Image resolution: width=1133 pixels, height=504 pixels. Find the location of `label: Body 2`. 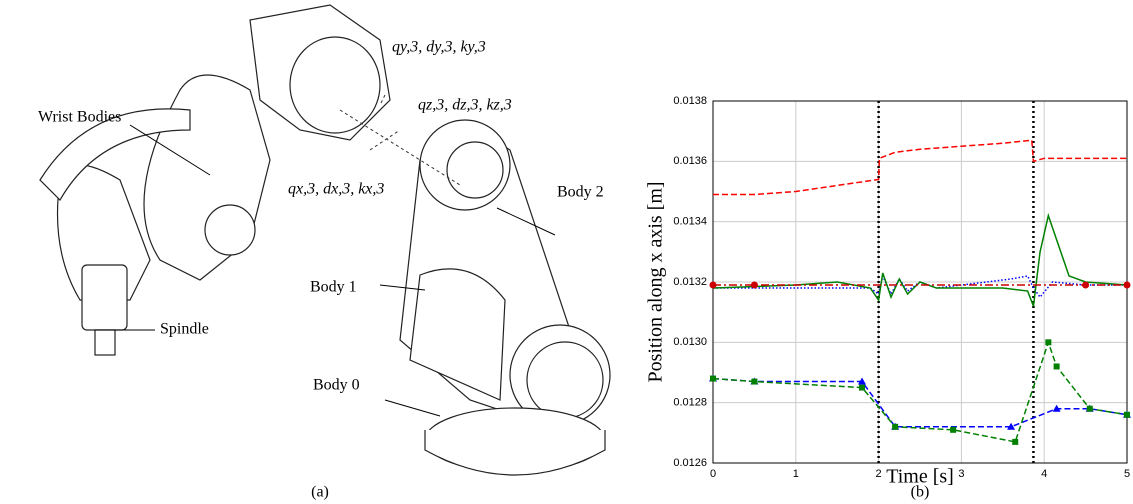

label: Body 2 is located at coordinates (580, 192).